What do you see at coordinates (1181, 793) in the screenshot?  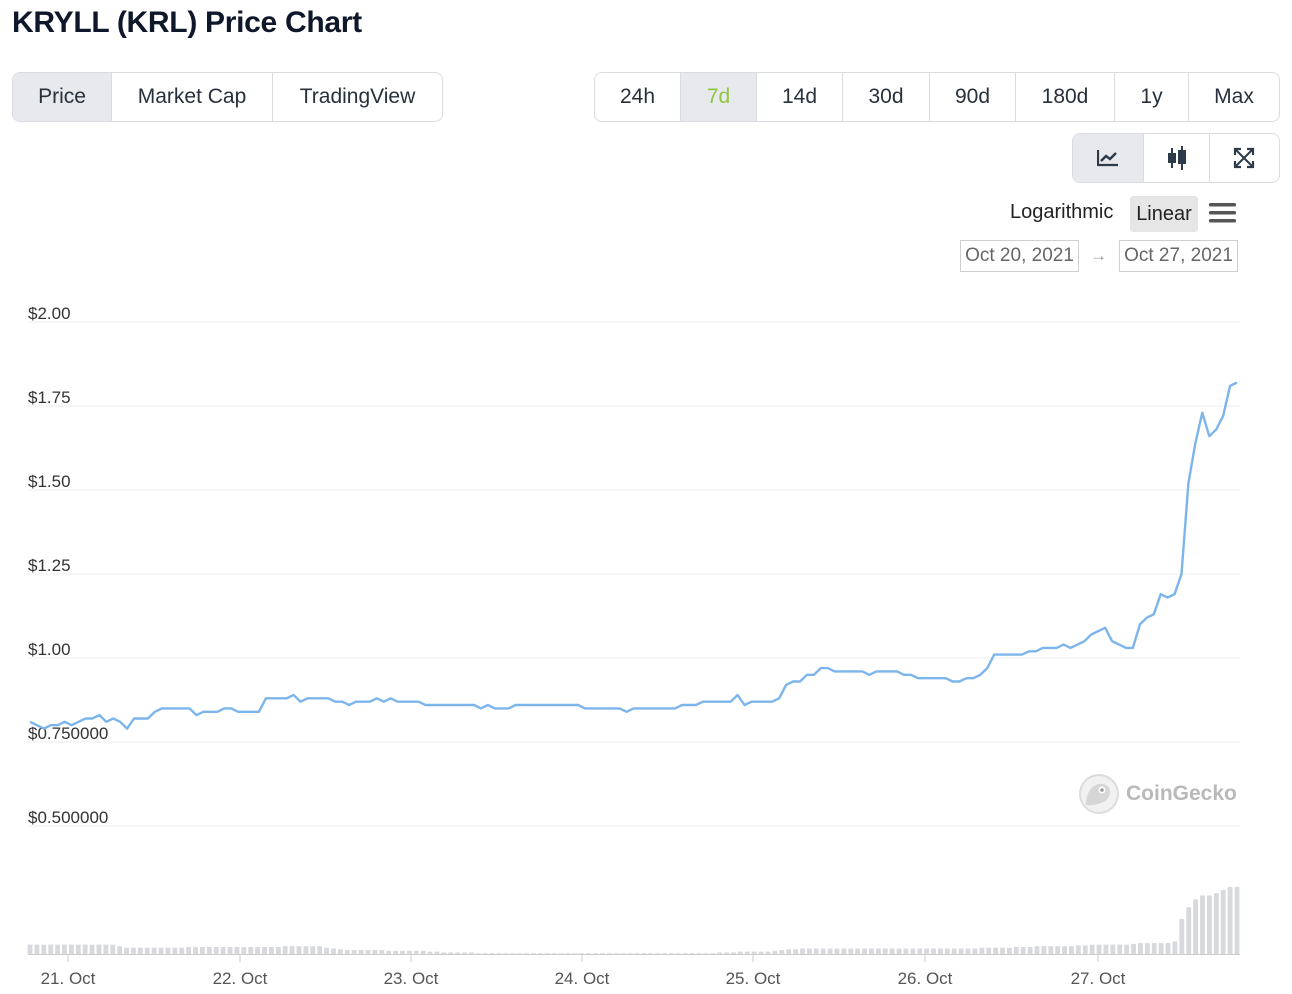 I see `watermark-text: CoinGecko` at bounding box center [1181, 793].